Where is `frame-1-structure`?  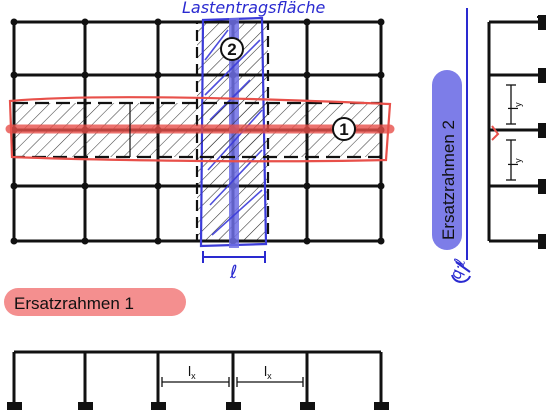
frame-1-structure is located at coordinates (197, 378).